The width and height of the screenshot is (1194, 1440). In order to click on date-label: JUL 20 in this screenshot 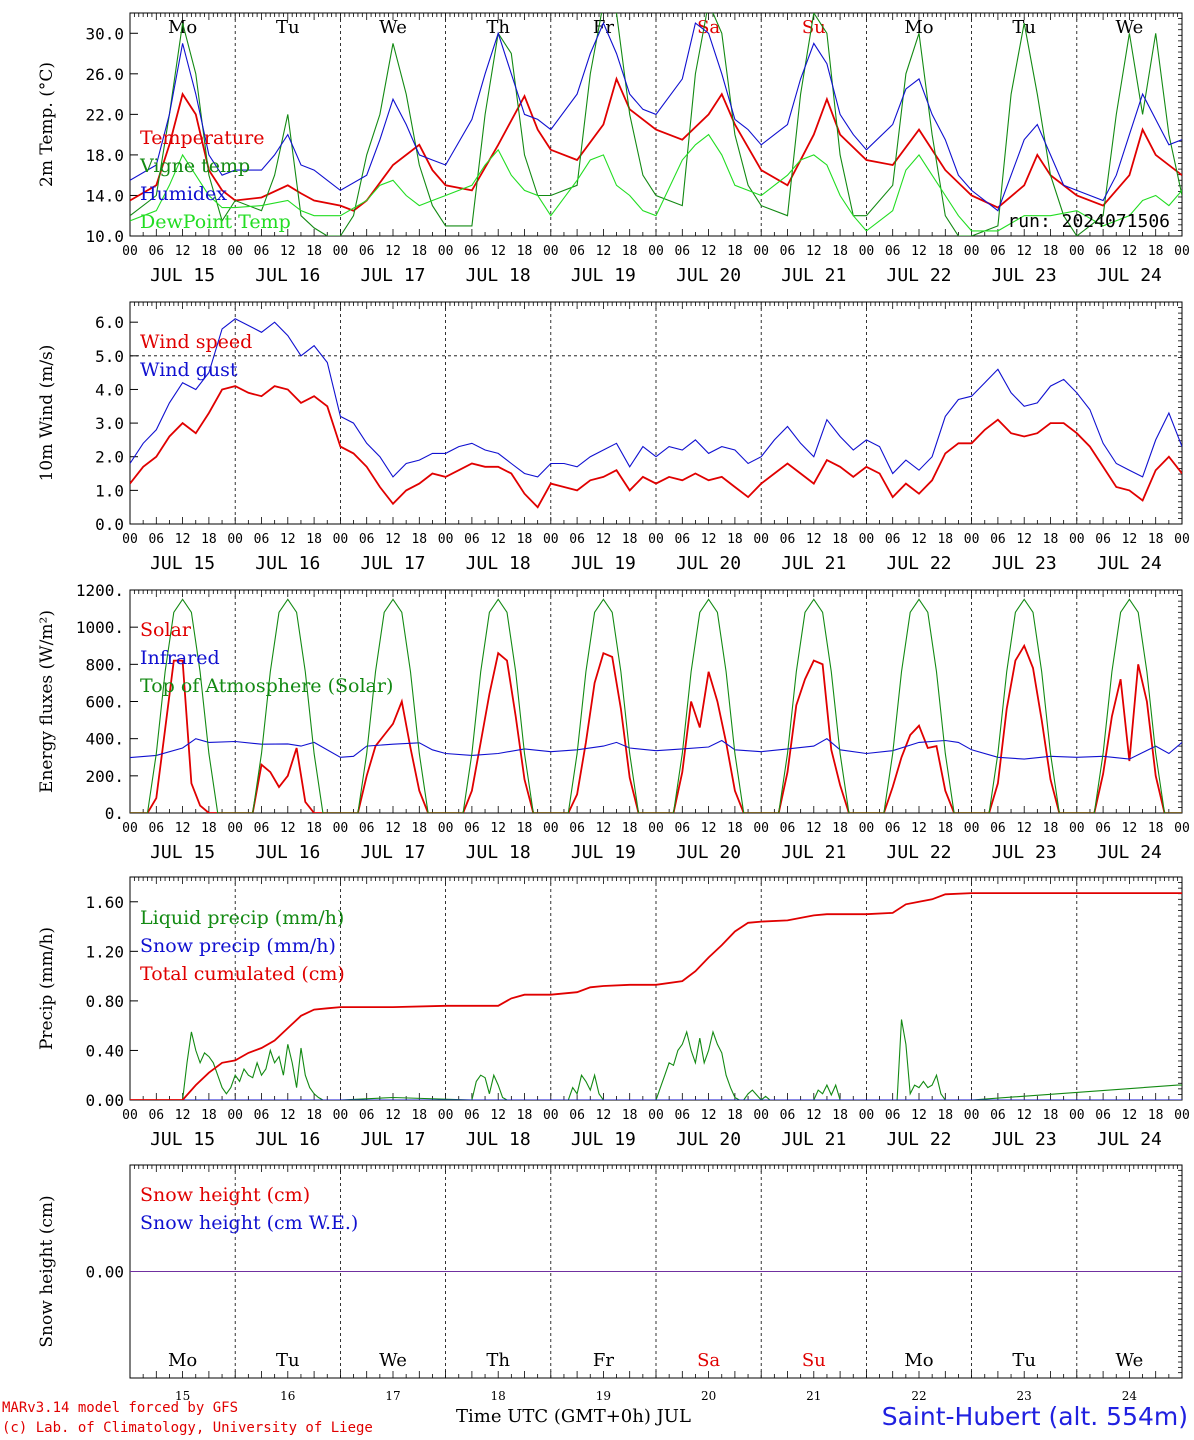, I will do `click(708, 852)`.